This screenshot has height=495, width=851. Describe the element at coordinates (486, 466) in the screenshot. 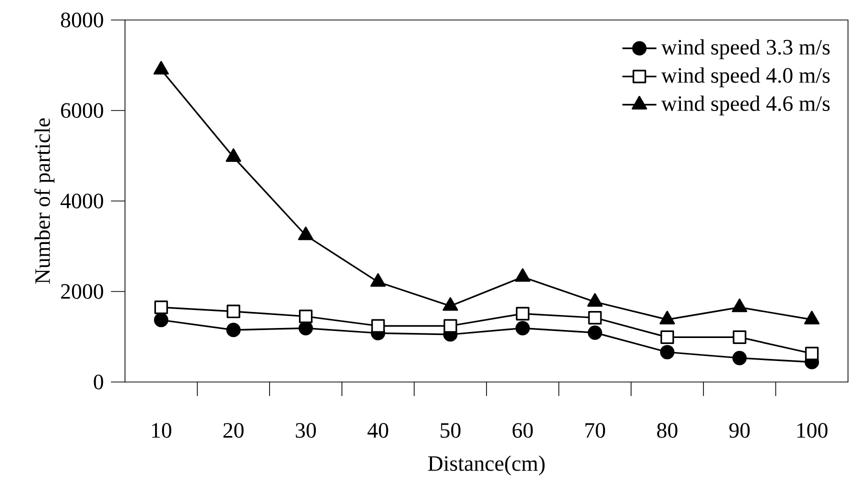

I see `x-axis-title: Distance(cm)` at that location.